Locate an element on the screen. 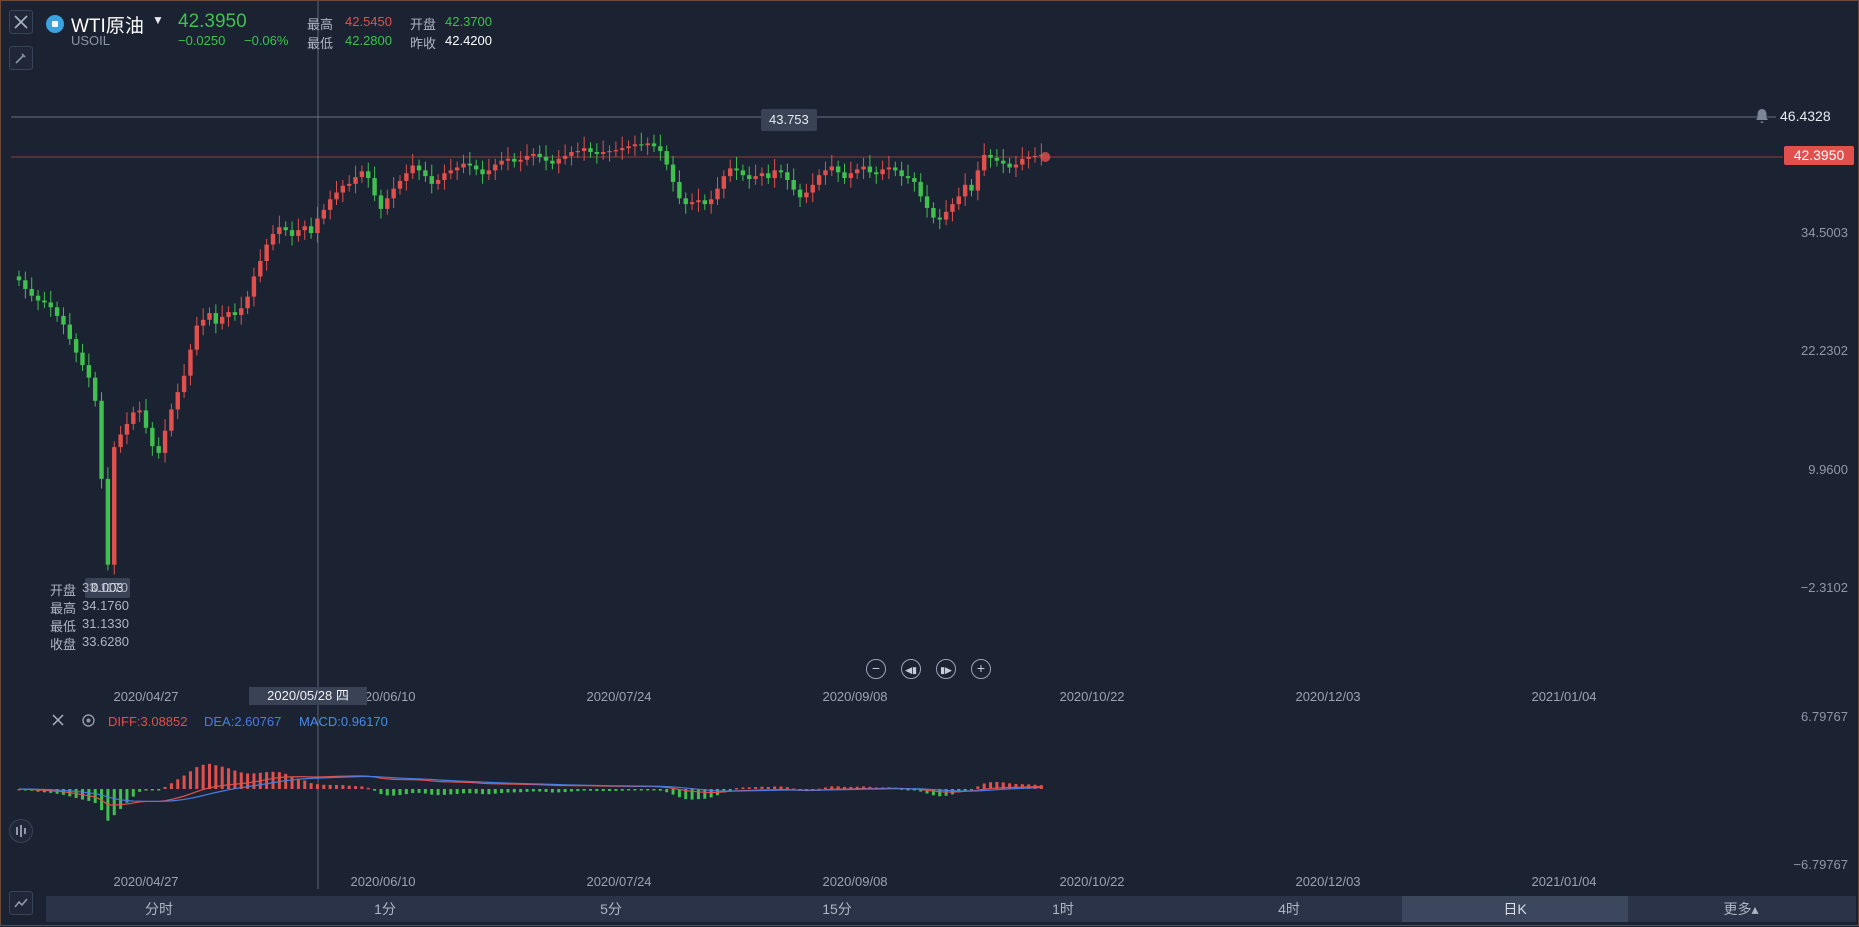 The height and width of the screenshot is (927, 1859). tab-timeframe-more: 更多▴ is located at coordinates (1741, 909).